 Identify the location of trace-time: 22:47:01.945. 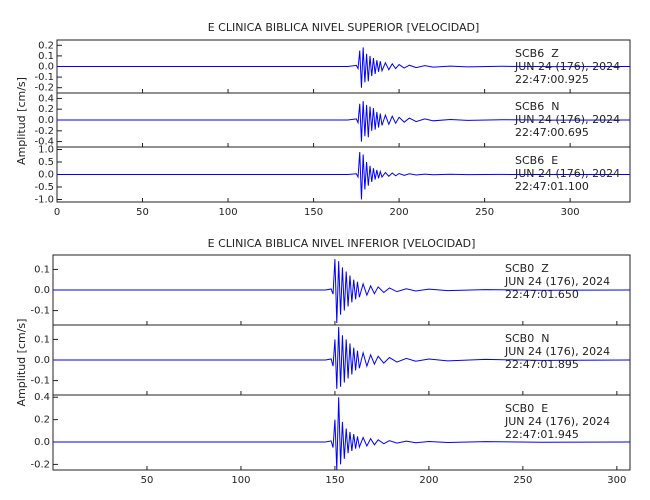
(542, 434).